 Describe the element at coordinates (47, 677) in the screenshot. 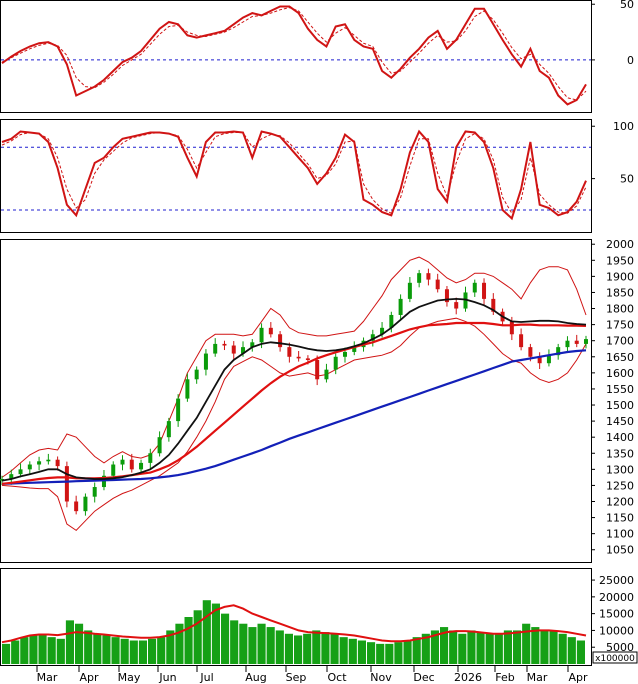

I see `x-tick-label: Mar` at that location.